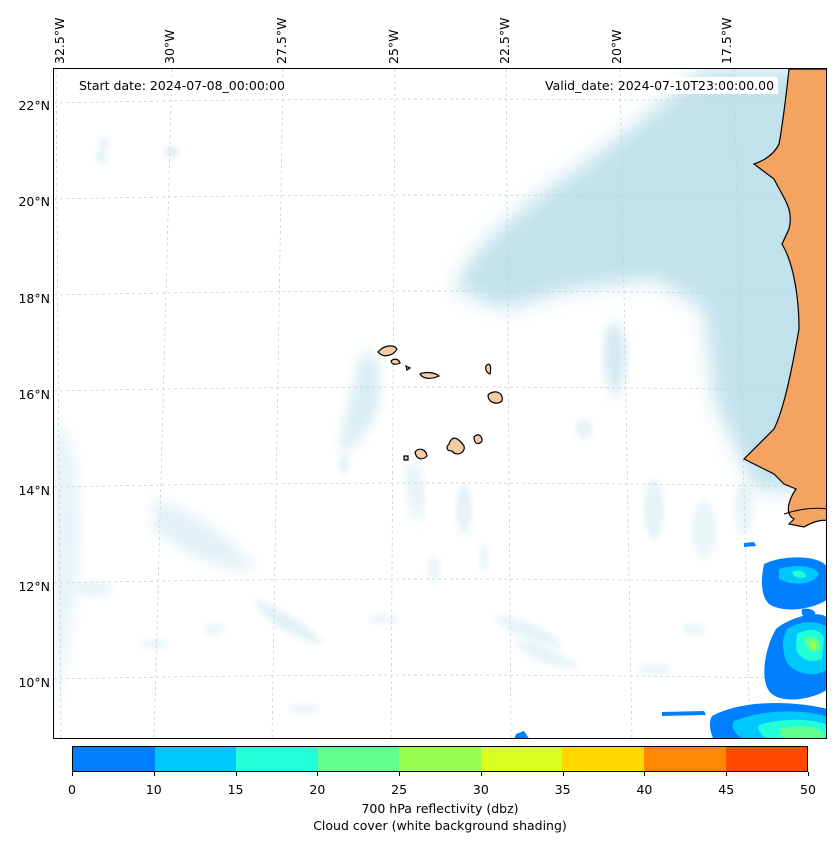 This screenshot has height=843, width=837. Describe the element at coordinates (281, 40) in the screenshot. I see `lon-label-27-5w: 27.5°W` at that location.